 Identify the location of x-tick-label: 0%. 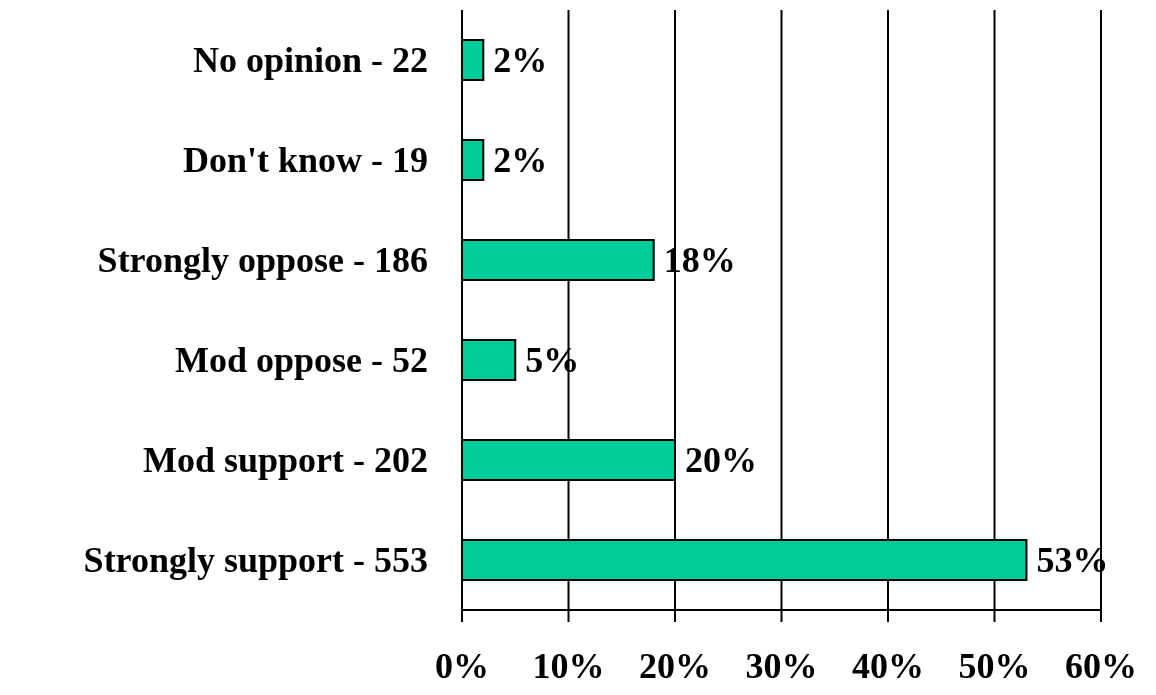
(462, 666).